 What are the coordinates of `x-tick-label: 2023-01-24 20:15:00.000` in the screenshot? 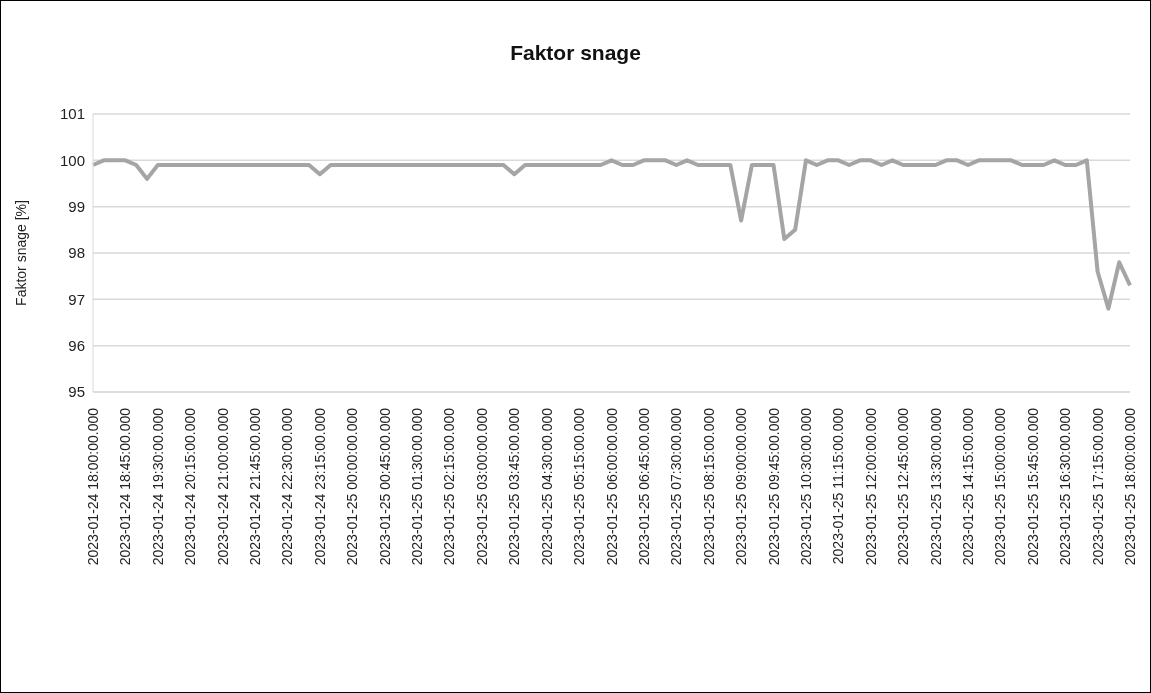 It's located at (190, 486).